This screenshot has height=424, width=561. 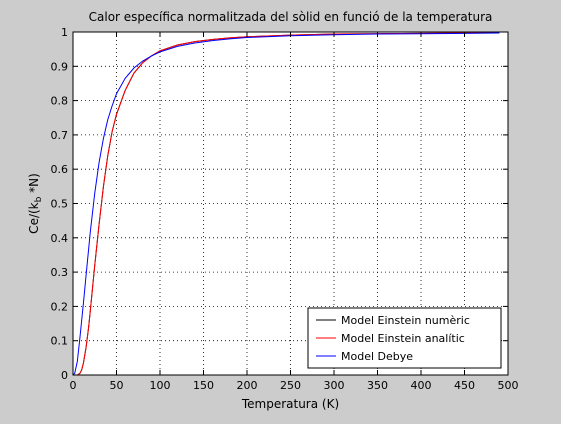 I want to click on x-tick-label: 300, so click(x=334, y=385).